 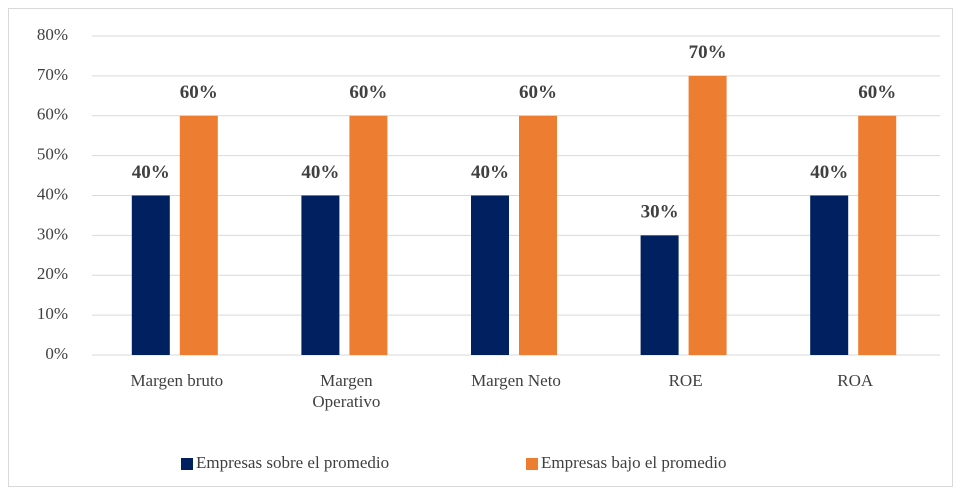 What do you see at coordinates (855, 380) in the screenshot?
I see `x-tick-label: ROA` at bounding box center [855, 380].